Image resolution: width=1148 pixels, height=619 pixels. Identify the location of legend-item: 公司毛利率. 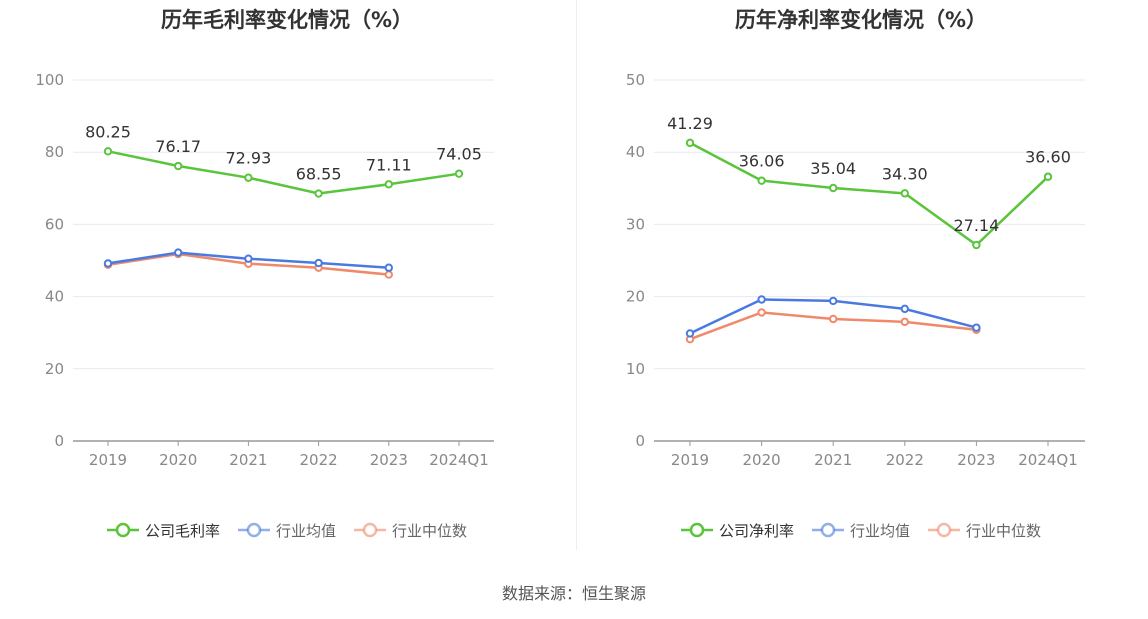
(163, 530).